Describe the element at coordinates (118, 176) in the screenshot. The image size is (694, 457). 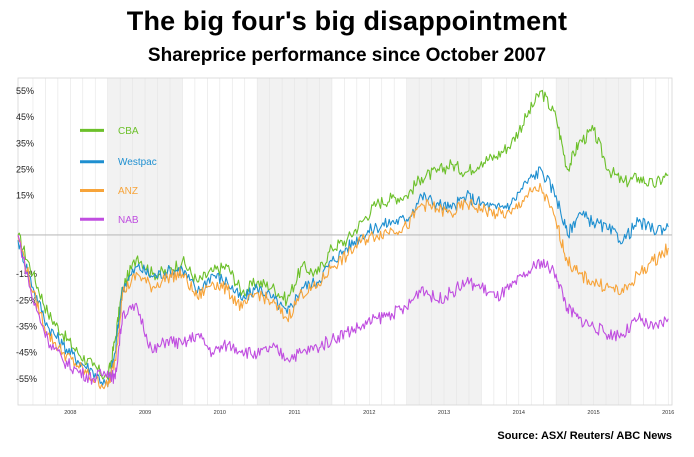
I see `legend: CBA Westpac ANZ NAB` at that location.